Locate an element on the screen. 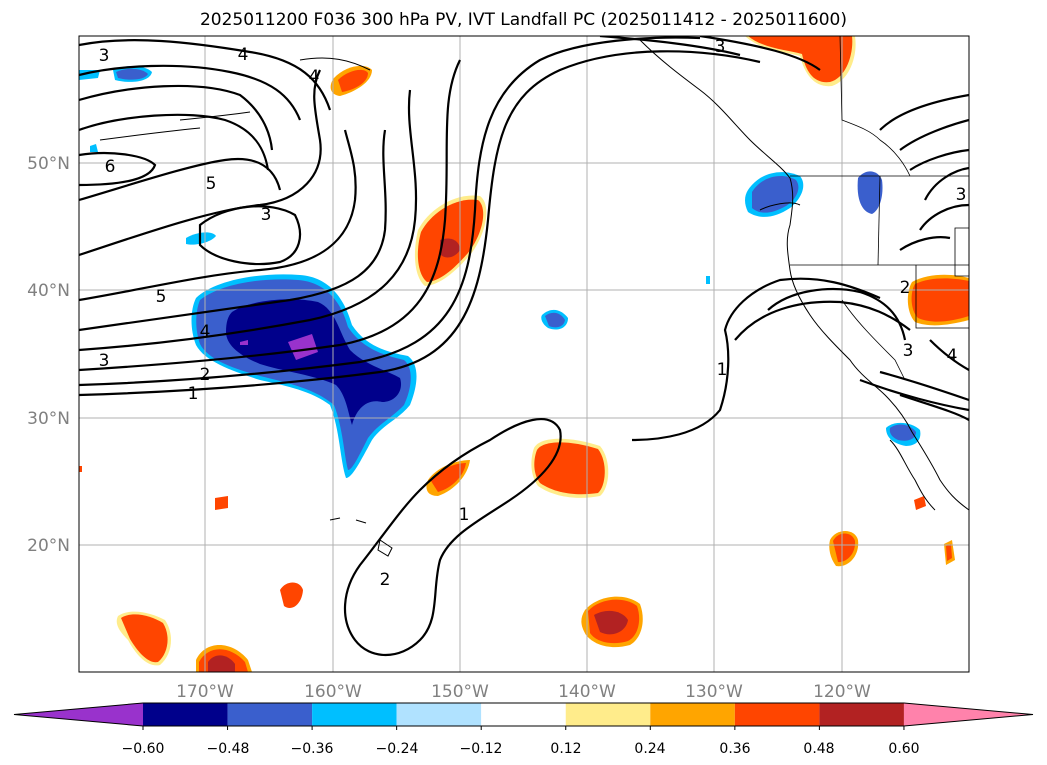 The width and height of the screenshot is (1047, 765). colorbar-tick-label: −0.60 is located at coordinates (143, 749).